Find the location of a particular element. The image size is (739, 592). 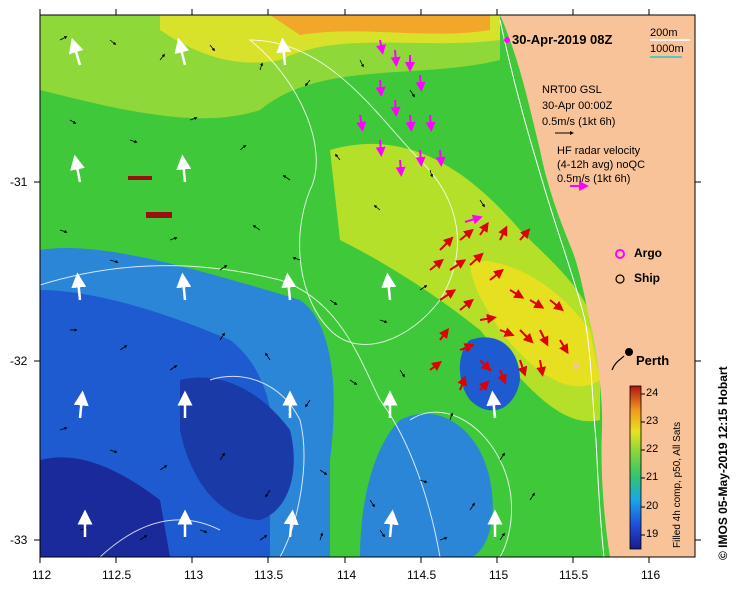

x-tick-label: 112 is located at coordinates (42, 575).